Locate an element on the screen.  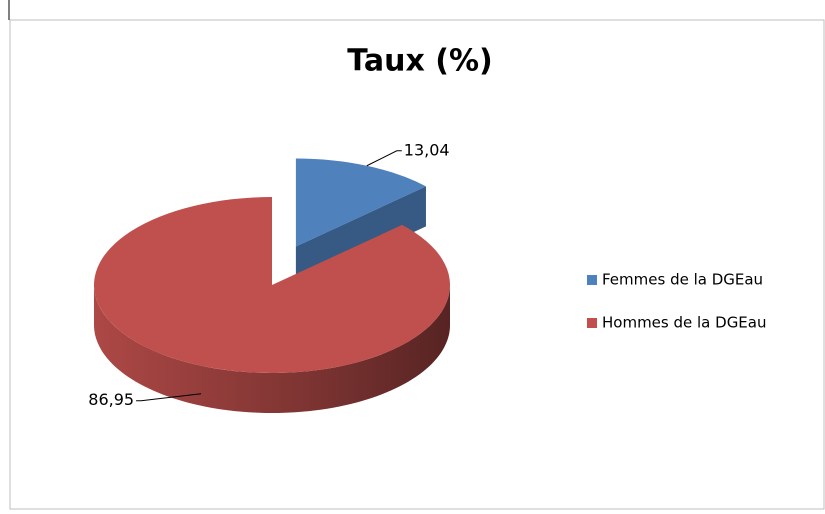
legend: Femmes de la DGEau Hommes de la DGEau is located at coordinates (677, 301).